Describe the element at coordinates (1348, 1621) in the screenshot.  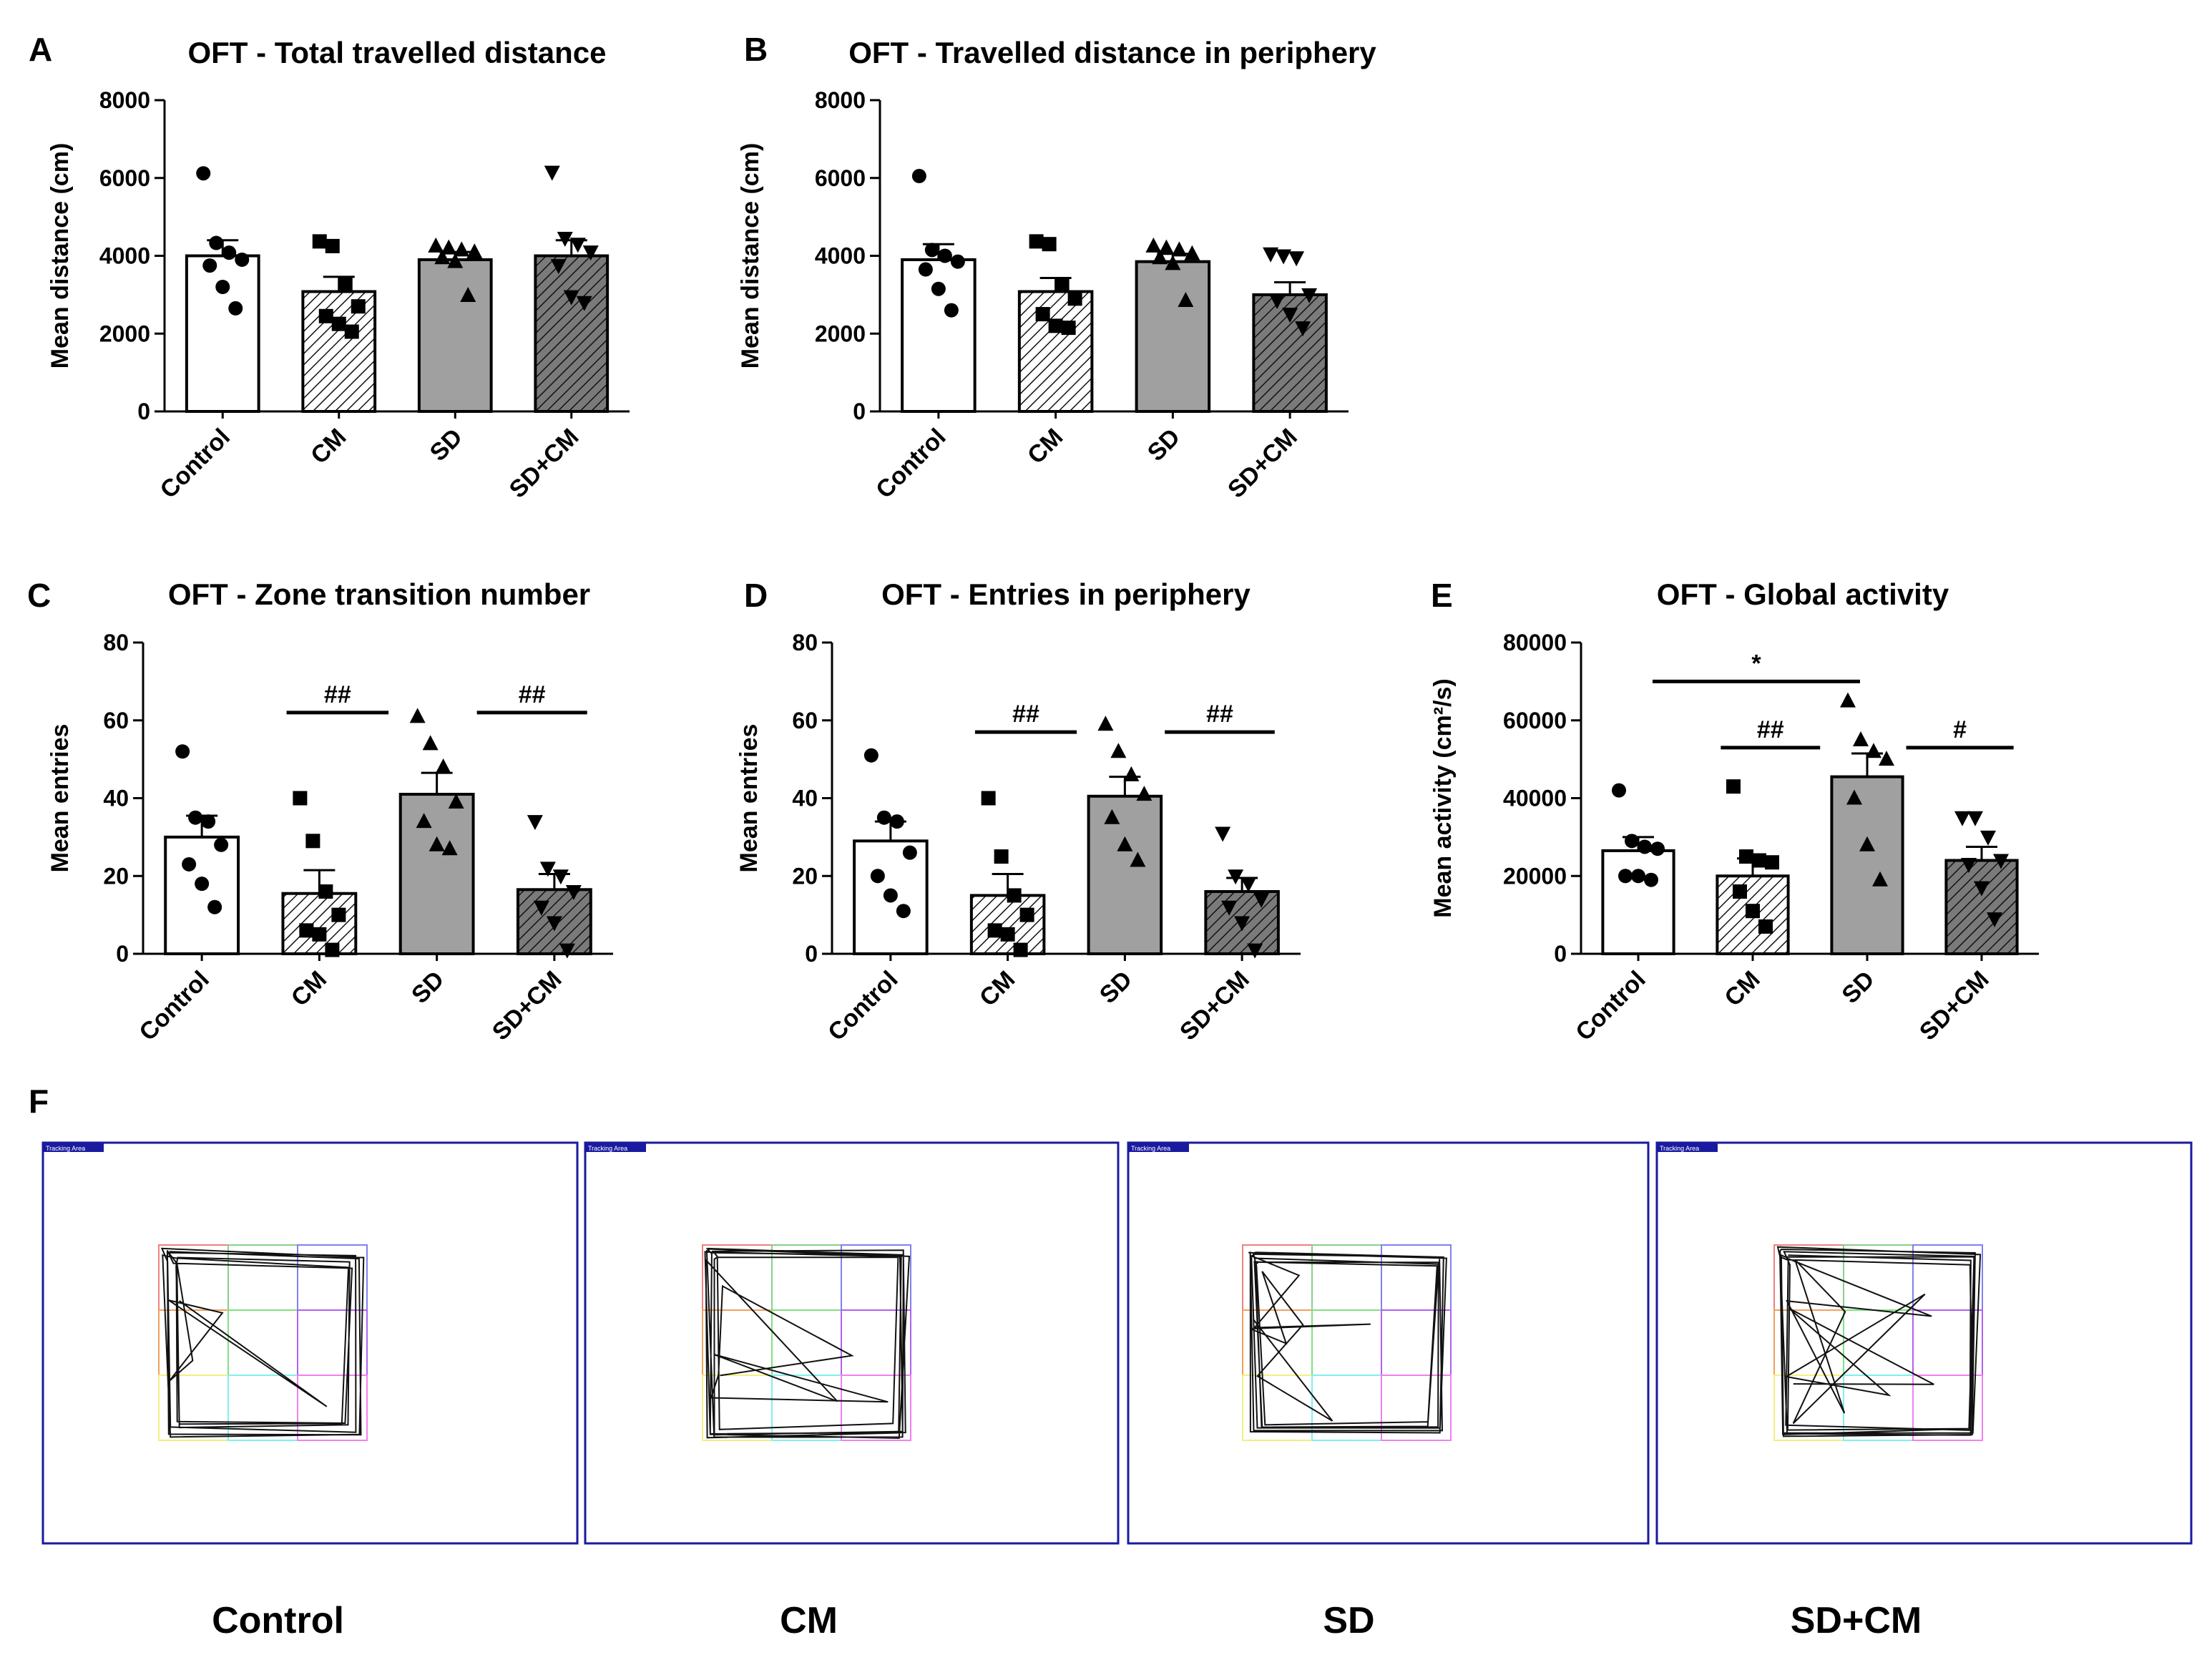
I see `group-label: SD` at that location.